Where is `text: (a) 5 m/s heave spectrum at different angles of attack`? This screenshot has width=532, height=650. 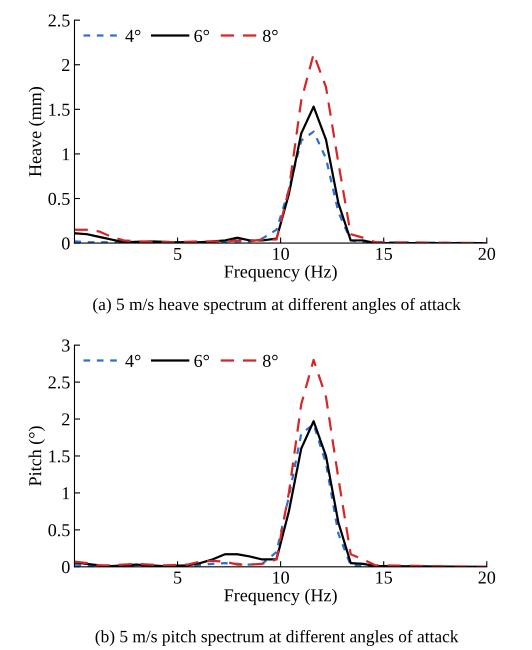 text: (a) 5 m/s heave spectrum at different angles of attack is located at coordinates (277, 306).